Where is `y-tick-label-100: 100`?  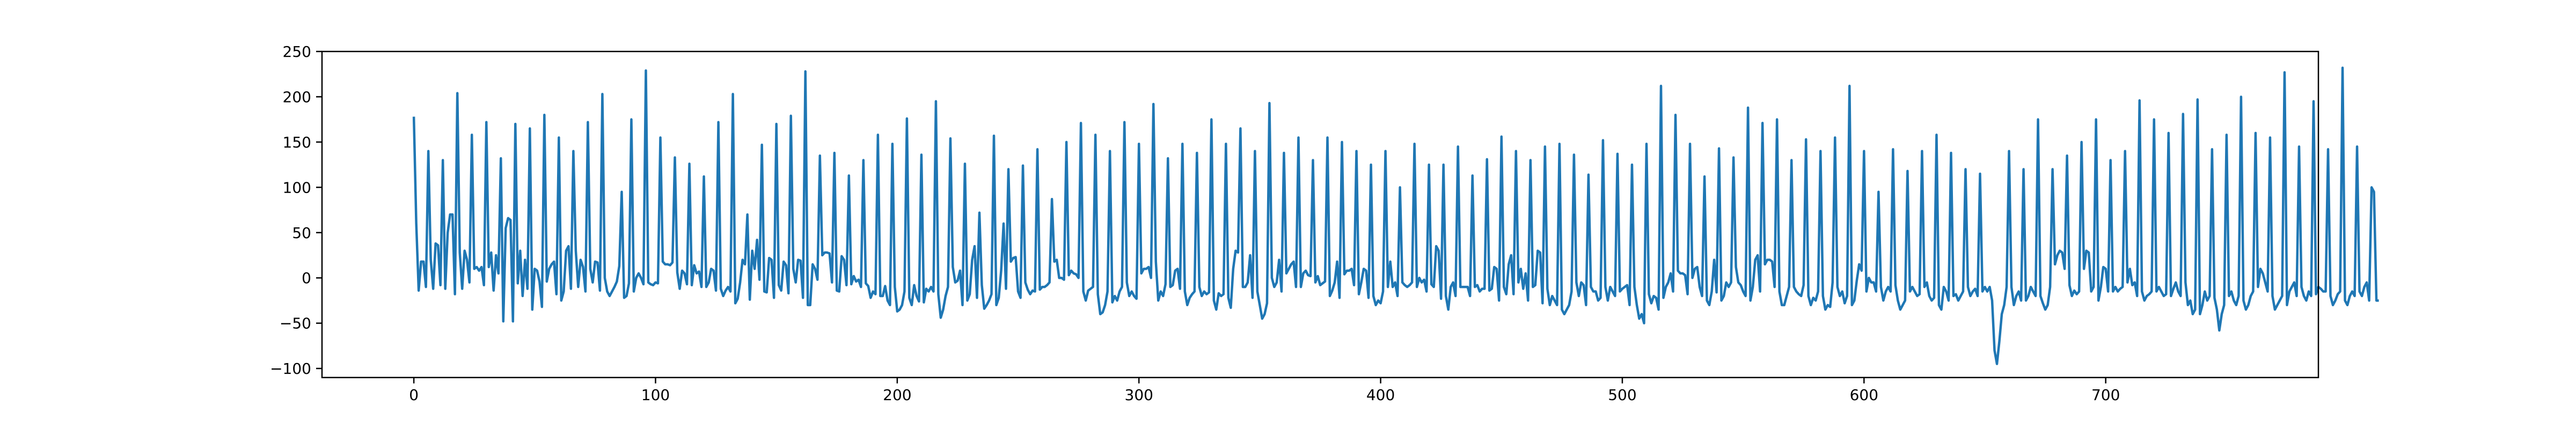
y-tick-label-100: 100 is located at coordinates (297, 187).